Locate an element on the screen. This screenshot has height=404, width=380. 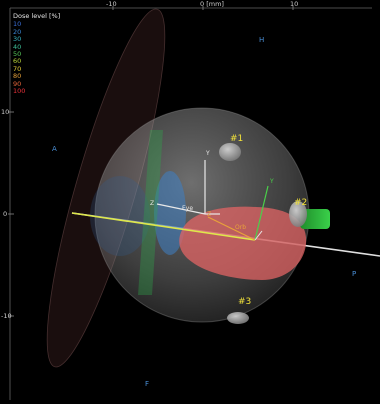
orbit-axis-y-label: Y is located at coordinates (272, 181).